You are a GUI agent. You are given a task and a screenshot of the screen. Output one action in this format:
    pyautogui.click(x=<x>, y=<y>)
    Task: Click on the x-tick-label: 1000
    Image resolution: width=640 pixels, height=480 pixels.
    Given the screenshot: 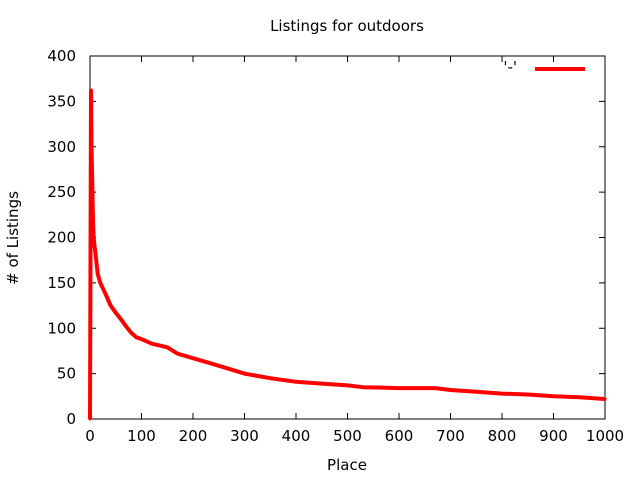 What is the action you would take?
    pyautogui.click(x=605, y=436)
    